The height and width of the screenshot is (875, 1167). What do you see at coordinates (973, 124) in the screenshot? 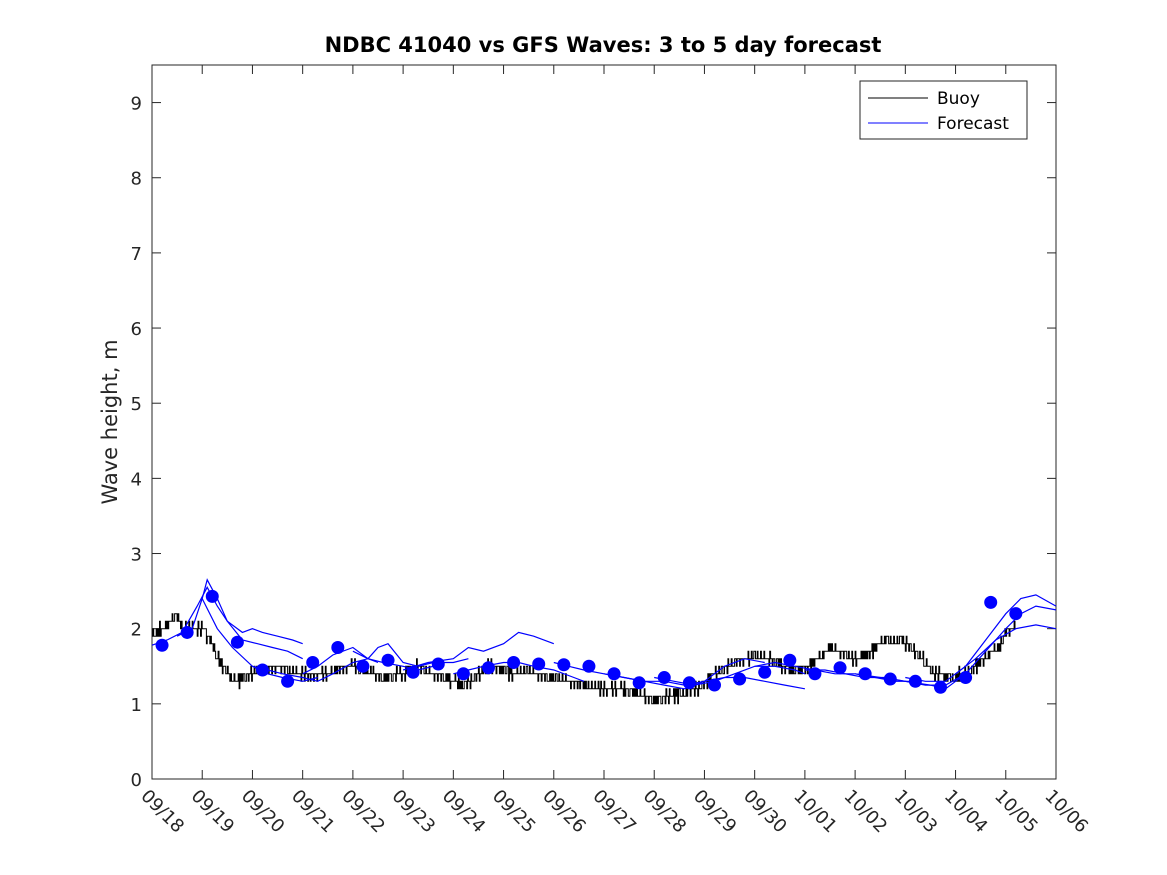
I see `legend-label-forecast: Forecast` at bounding box center [973, 124].